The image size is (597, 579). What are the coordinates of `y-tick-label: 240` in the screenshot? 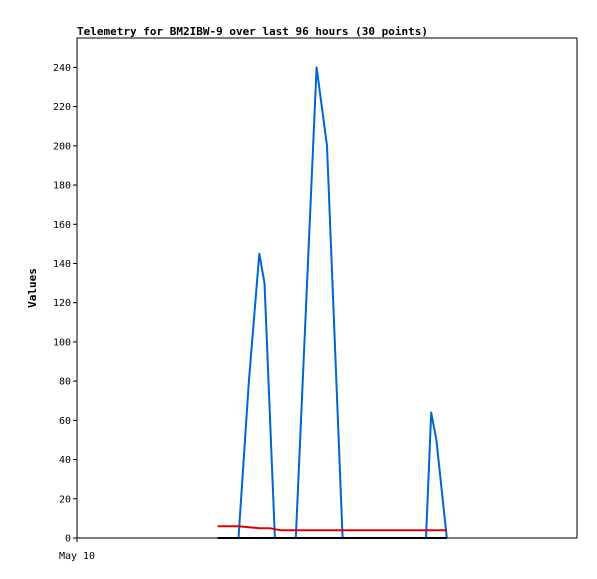 It's located at (62, 68).